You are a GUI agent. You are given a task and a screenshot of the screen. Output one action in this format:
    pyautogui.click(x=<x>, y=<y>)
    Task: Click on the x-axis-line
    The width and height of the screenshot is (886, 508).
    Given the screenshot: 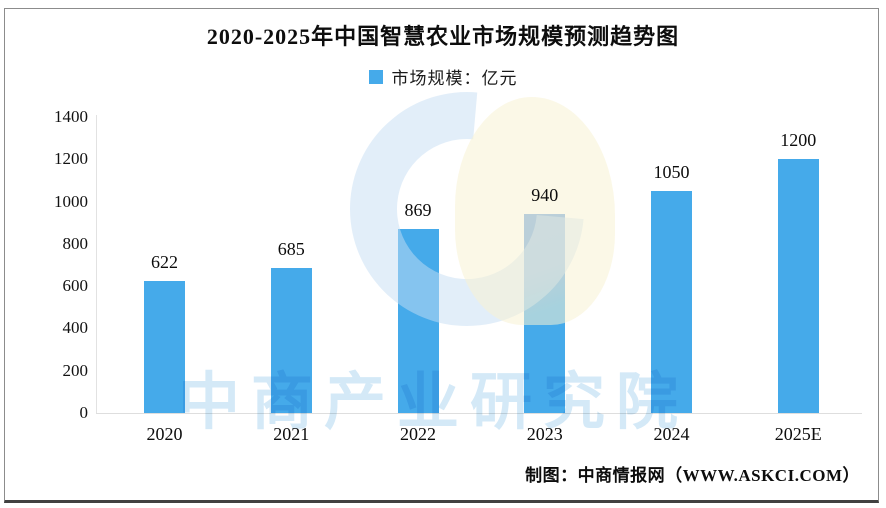 What is the action you would take?
    pyautogui.click(x=479, y=413)
    